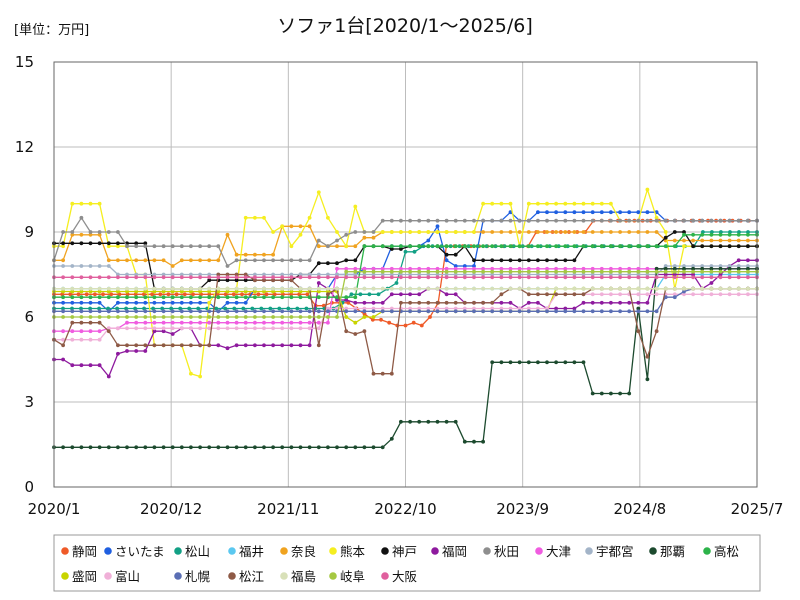  I want to click on series-富山, so click(405, 317).